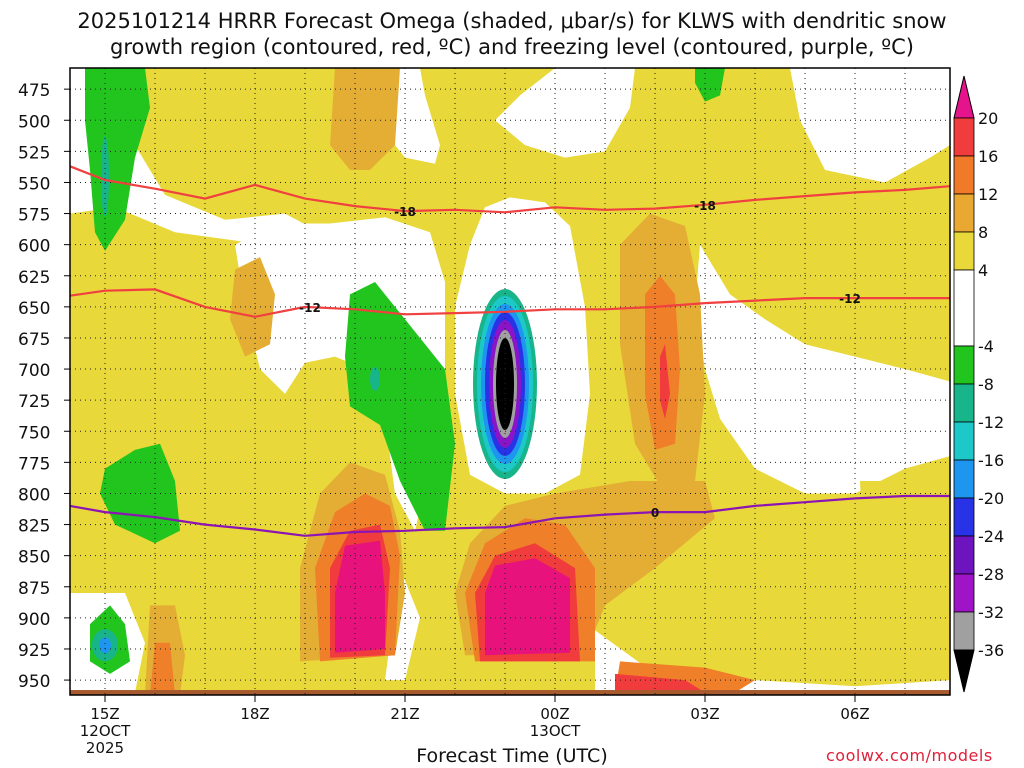  What do you see at coordinates (105, 748) in the screenshot?
I see `x-tick-year-15Z: 2025` at bounding box center [105, 748].